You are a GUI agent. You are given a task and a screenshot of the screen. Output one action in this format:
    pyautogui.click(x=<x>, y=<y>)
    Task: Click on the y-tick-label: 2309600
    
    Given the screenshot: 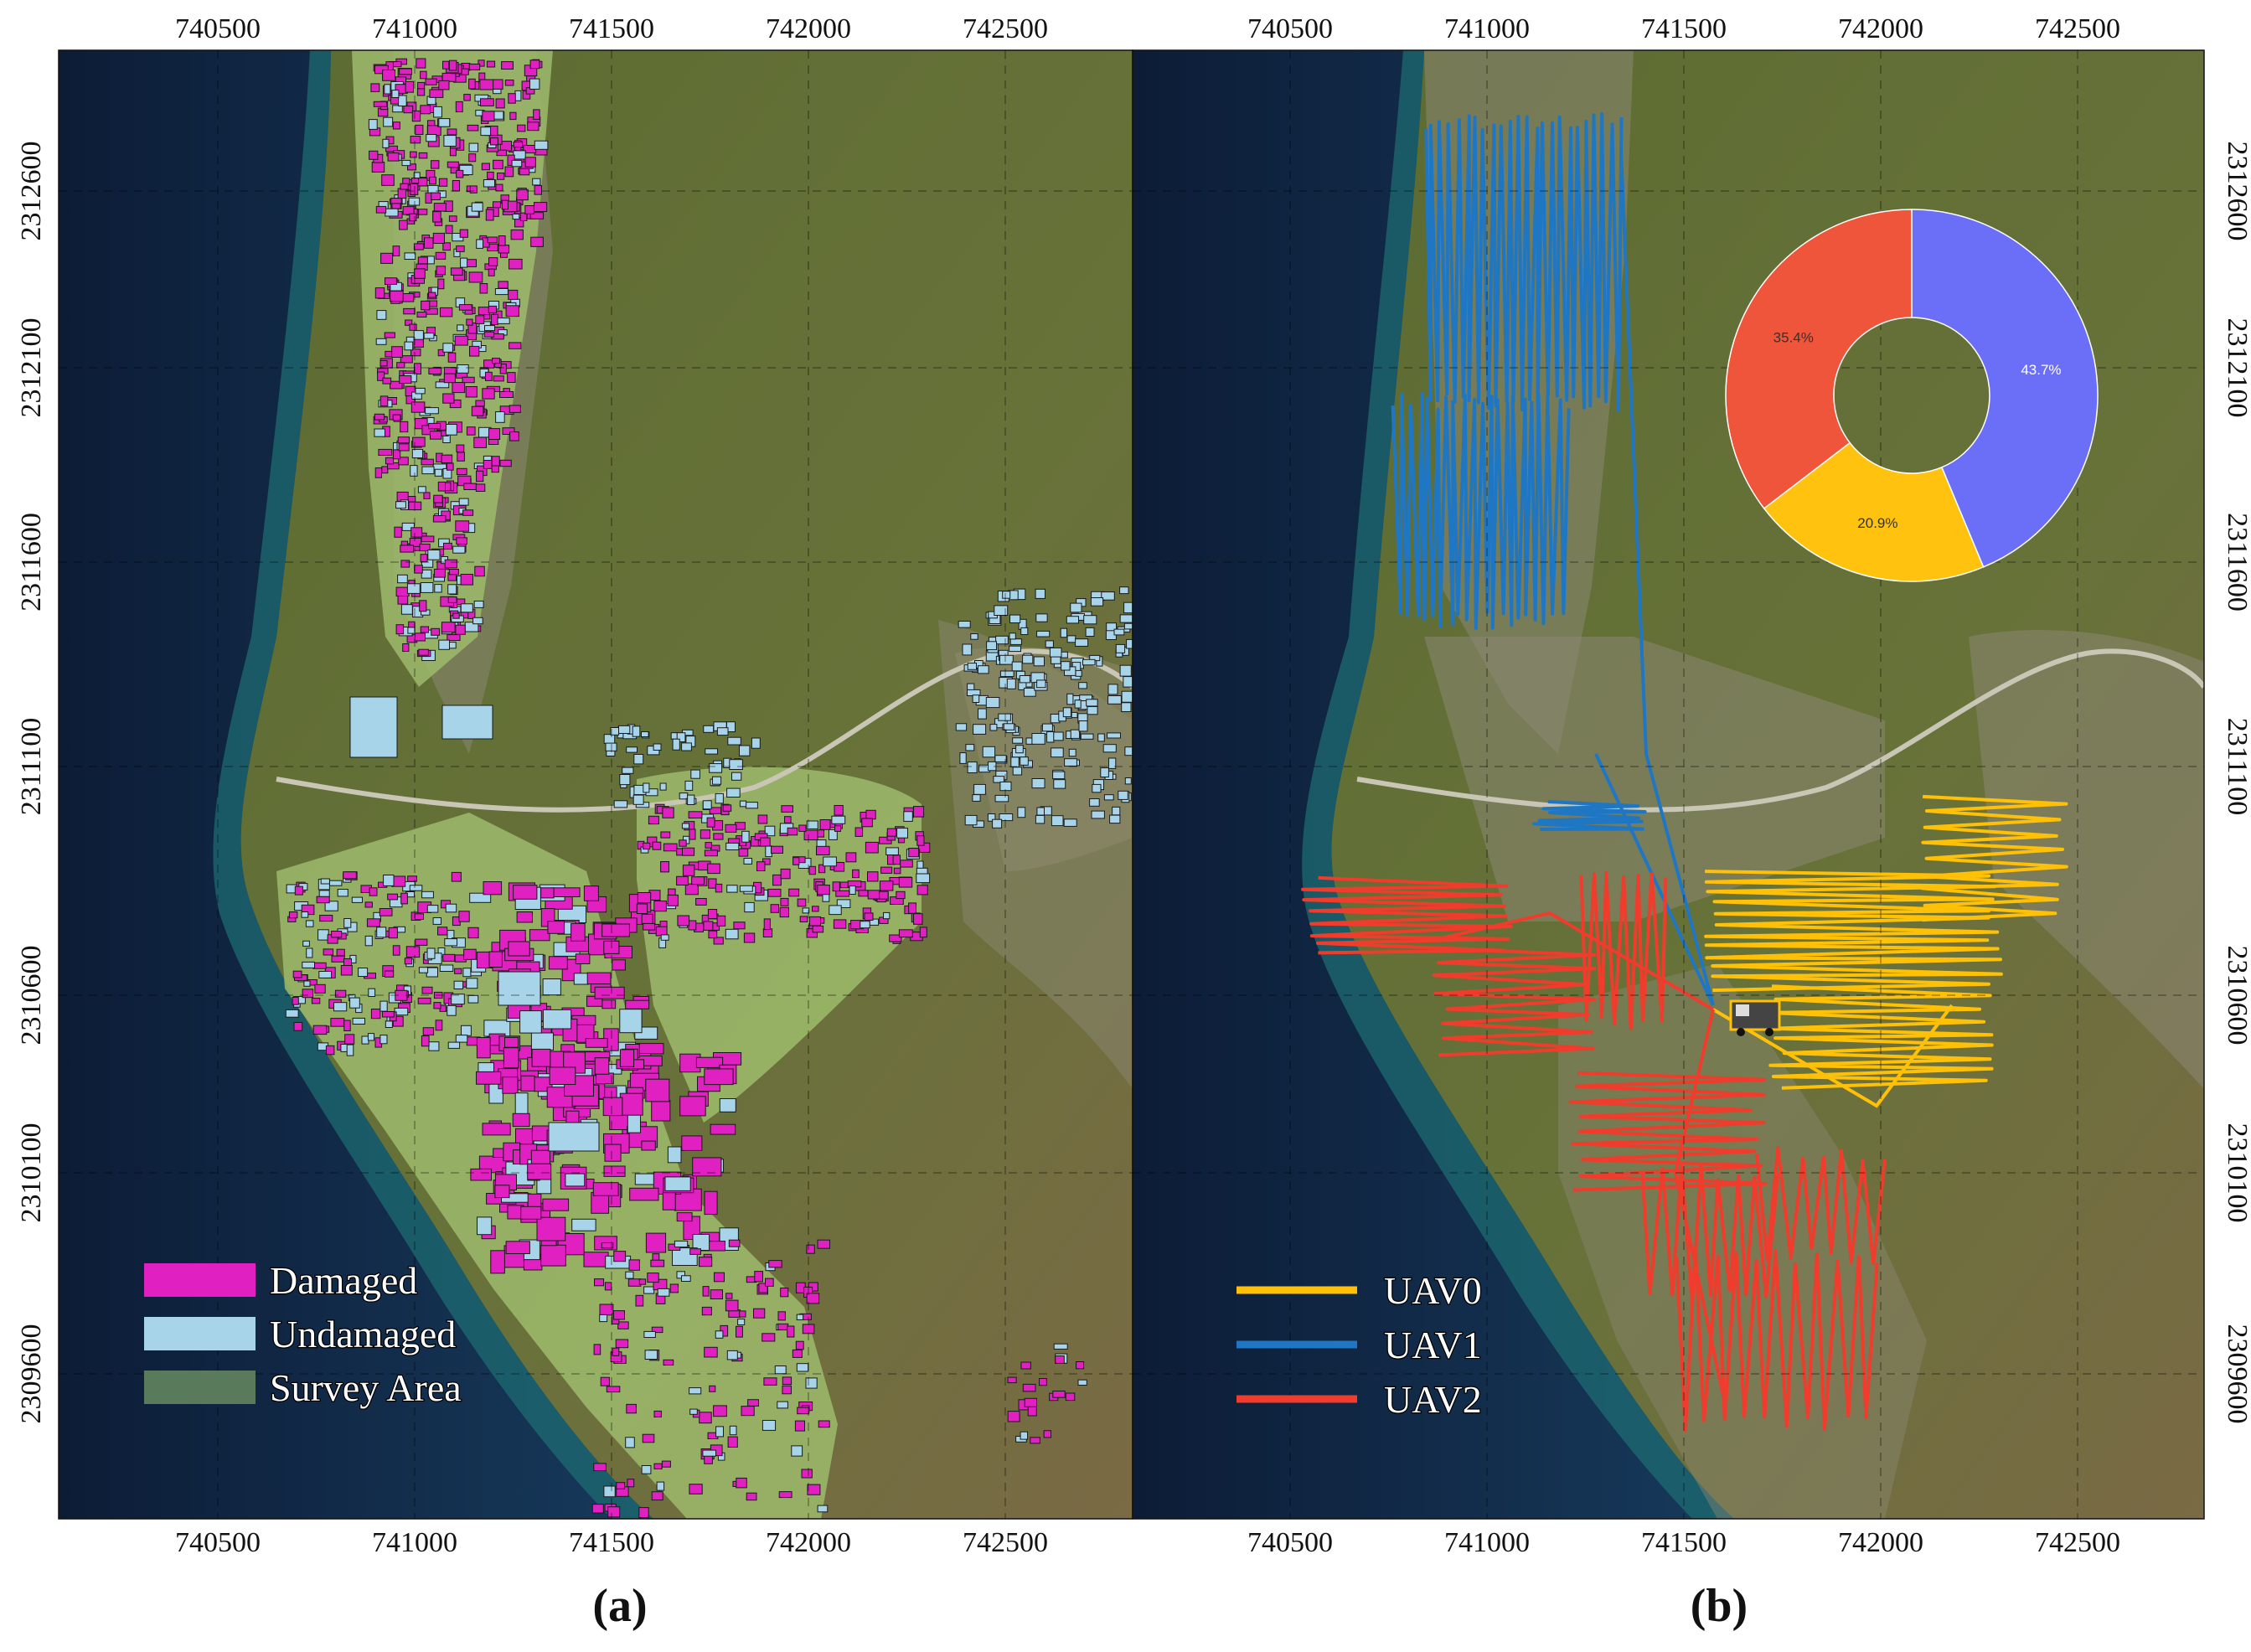 What is the action you would take?
    pyautogui.click(x=2236, y=1374)
    